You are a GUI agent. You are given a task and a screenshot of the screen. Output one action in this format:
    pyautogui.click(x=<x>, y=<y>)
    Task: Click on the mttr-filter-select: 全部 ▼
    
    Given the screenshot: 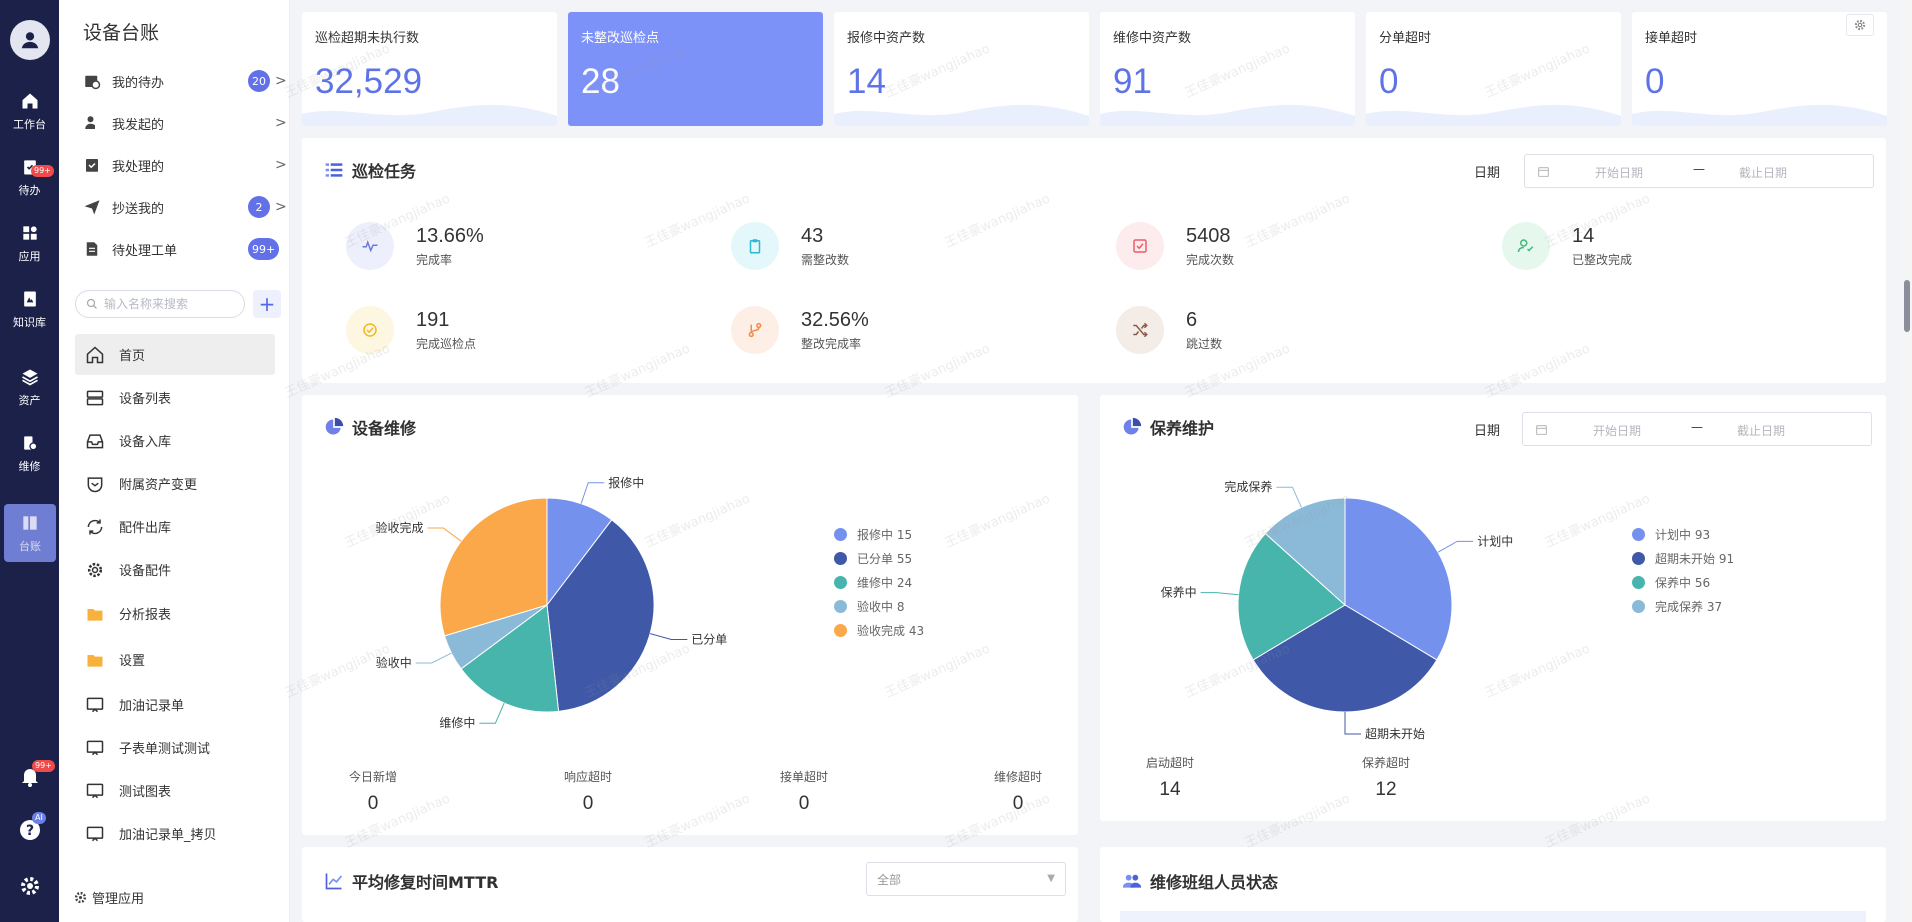 What is the action you would take?
    pyautogui.click(x=966, y=879)
    